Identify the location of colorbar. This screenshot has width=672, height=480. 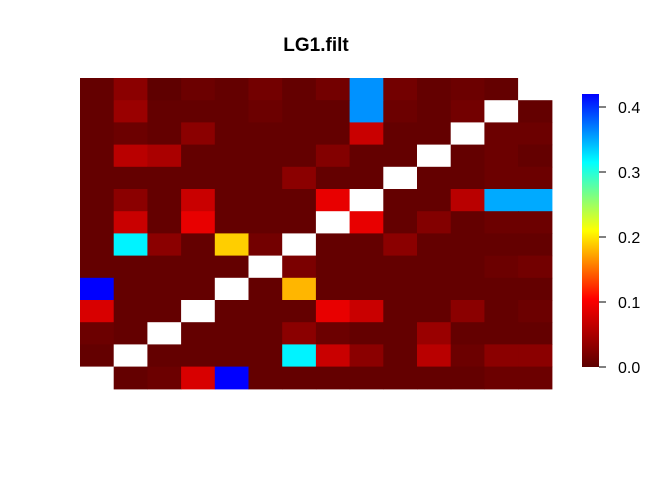
(590, 230).